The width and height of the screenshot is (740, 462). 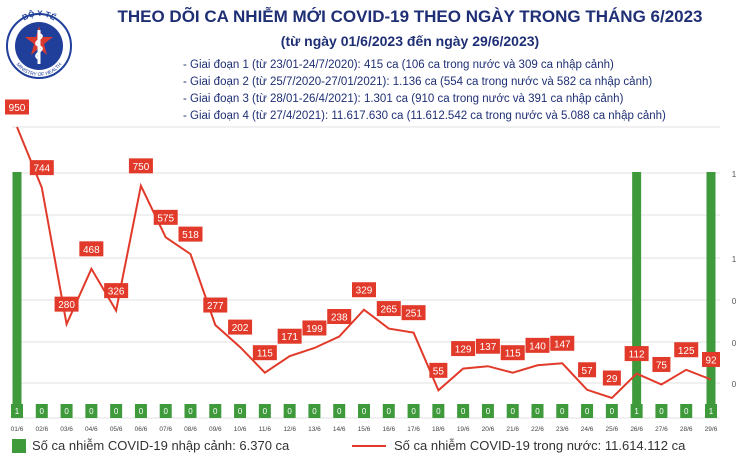 What do you see at coordinates (488, 429) in the screenshot?
I see `x-tick-label: 20/6` at bounding box center [488, 429].